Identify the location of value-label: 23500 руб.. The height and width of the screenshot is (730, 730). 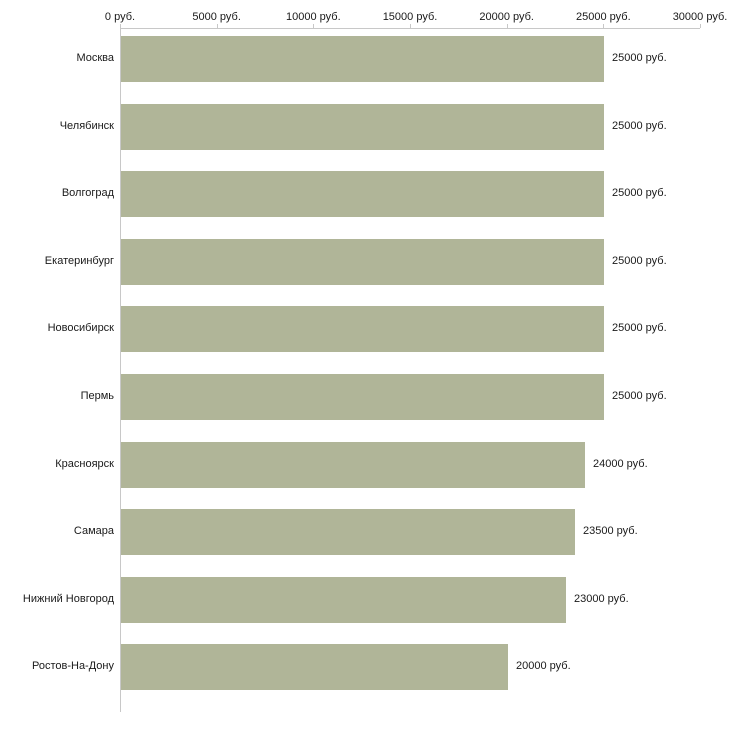
(610, 531).